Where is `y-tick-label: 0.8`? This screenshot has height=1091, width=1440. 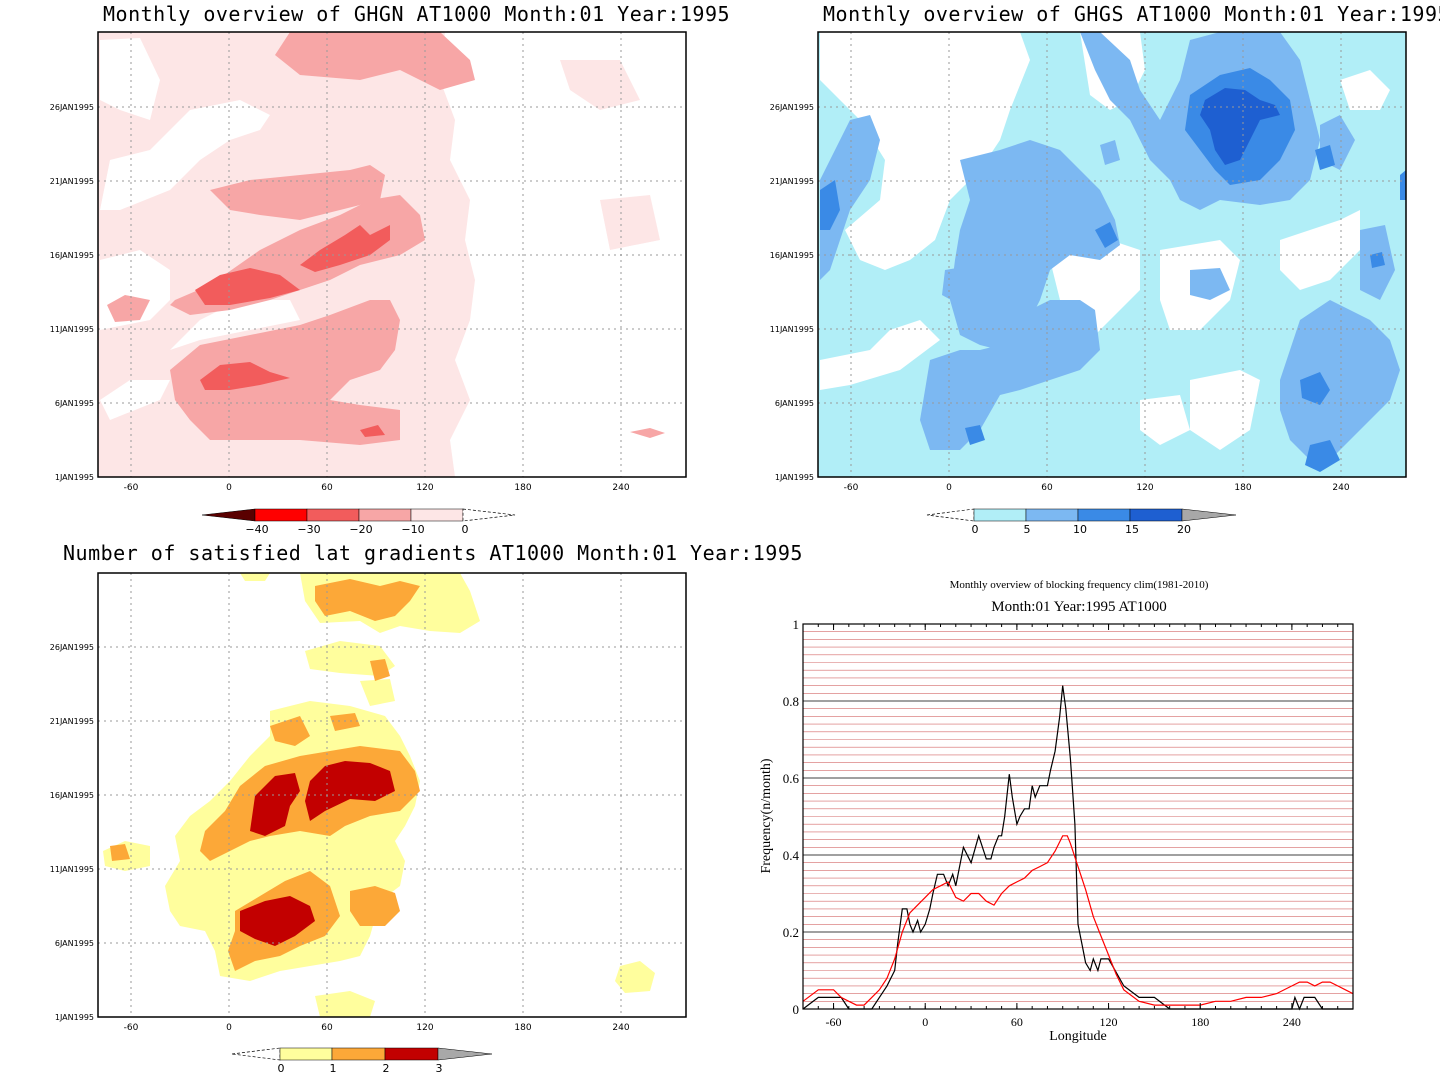
y-tick-label: 0.8 is located at coordinates (791, 701).